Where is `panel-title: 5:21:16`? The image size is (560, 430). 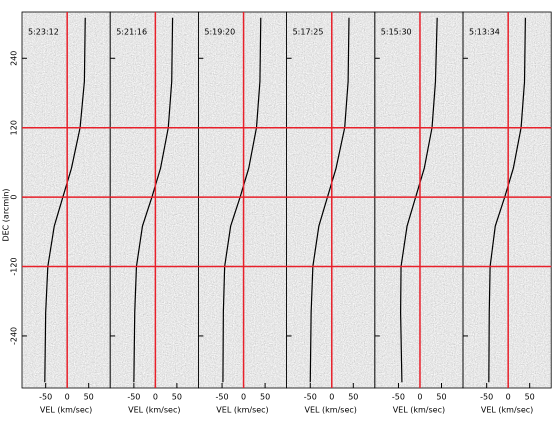
panel-title: 5:21:16 is located at coordinates (131, 32).